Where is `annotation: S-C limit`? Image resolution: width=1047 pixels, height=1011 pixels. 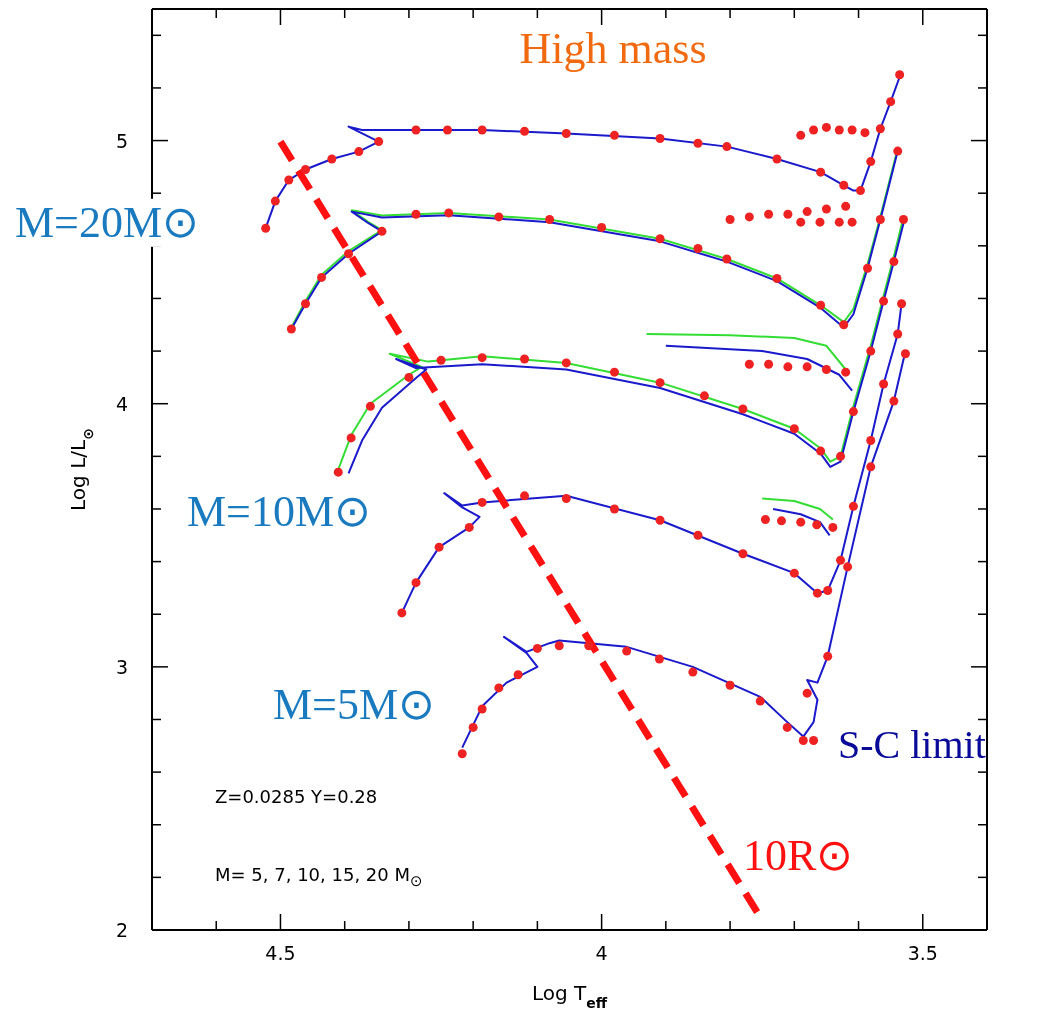
annotation: S-C limit is located at coordinates (912, 744).